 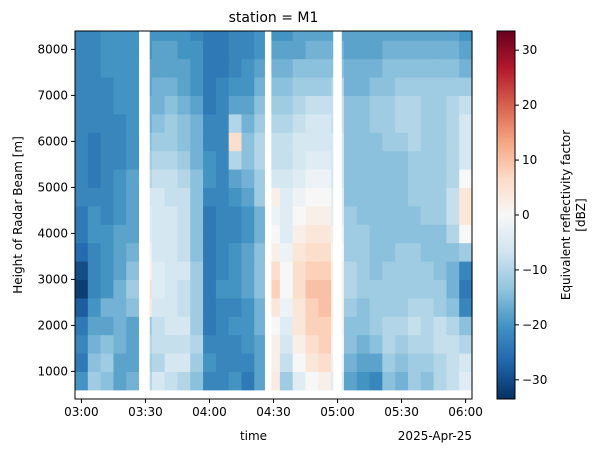 What do you see at coordinates (534, 325) in the screenshot?
I see `colorbar-tick-label: −20` at bounding box center [534, 325].